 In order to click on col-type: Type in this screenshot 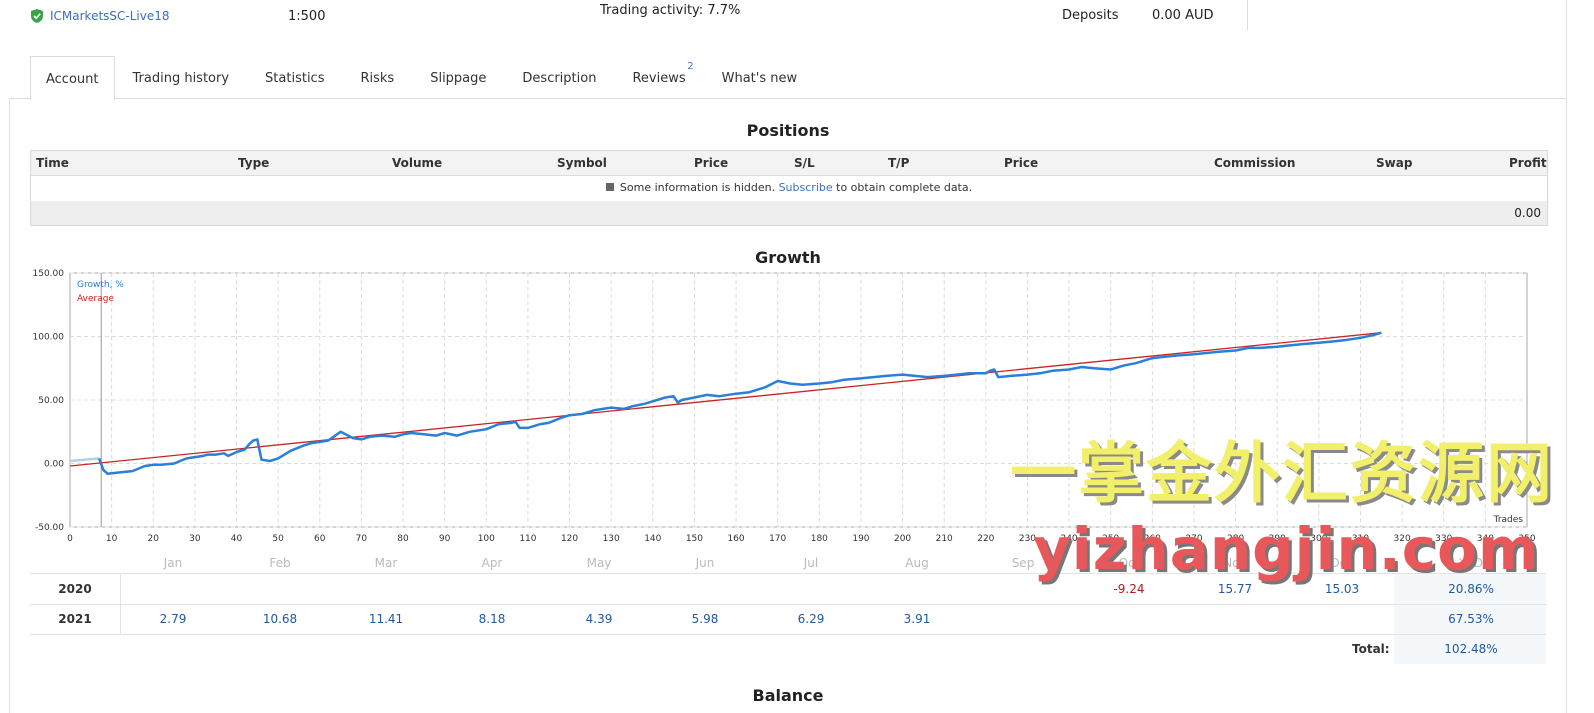, I will do `click(254, 163)`.